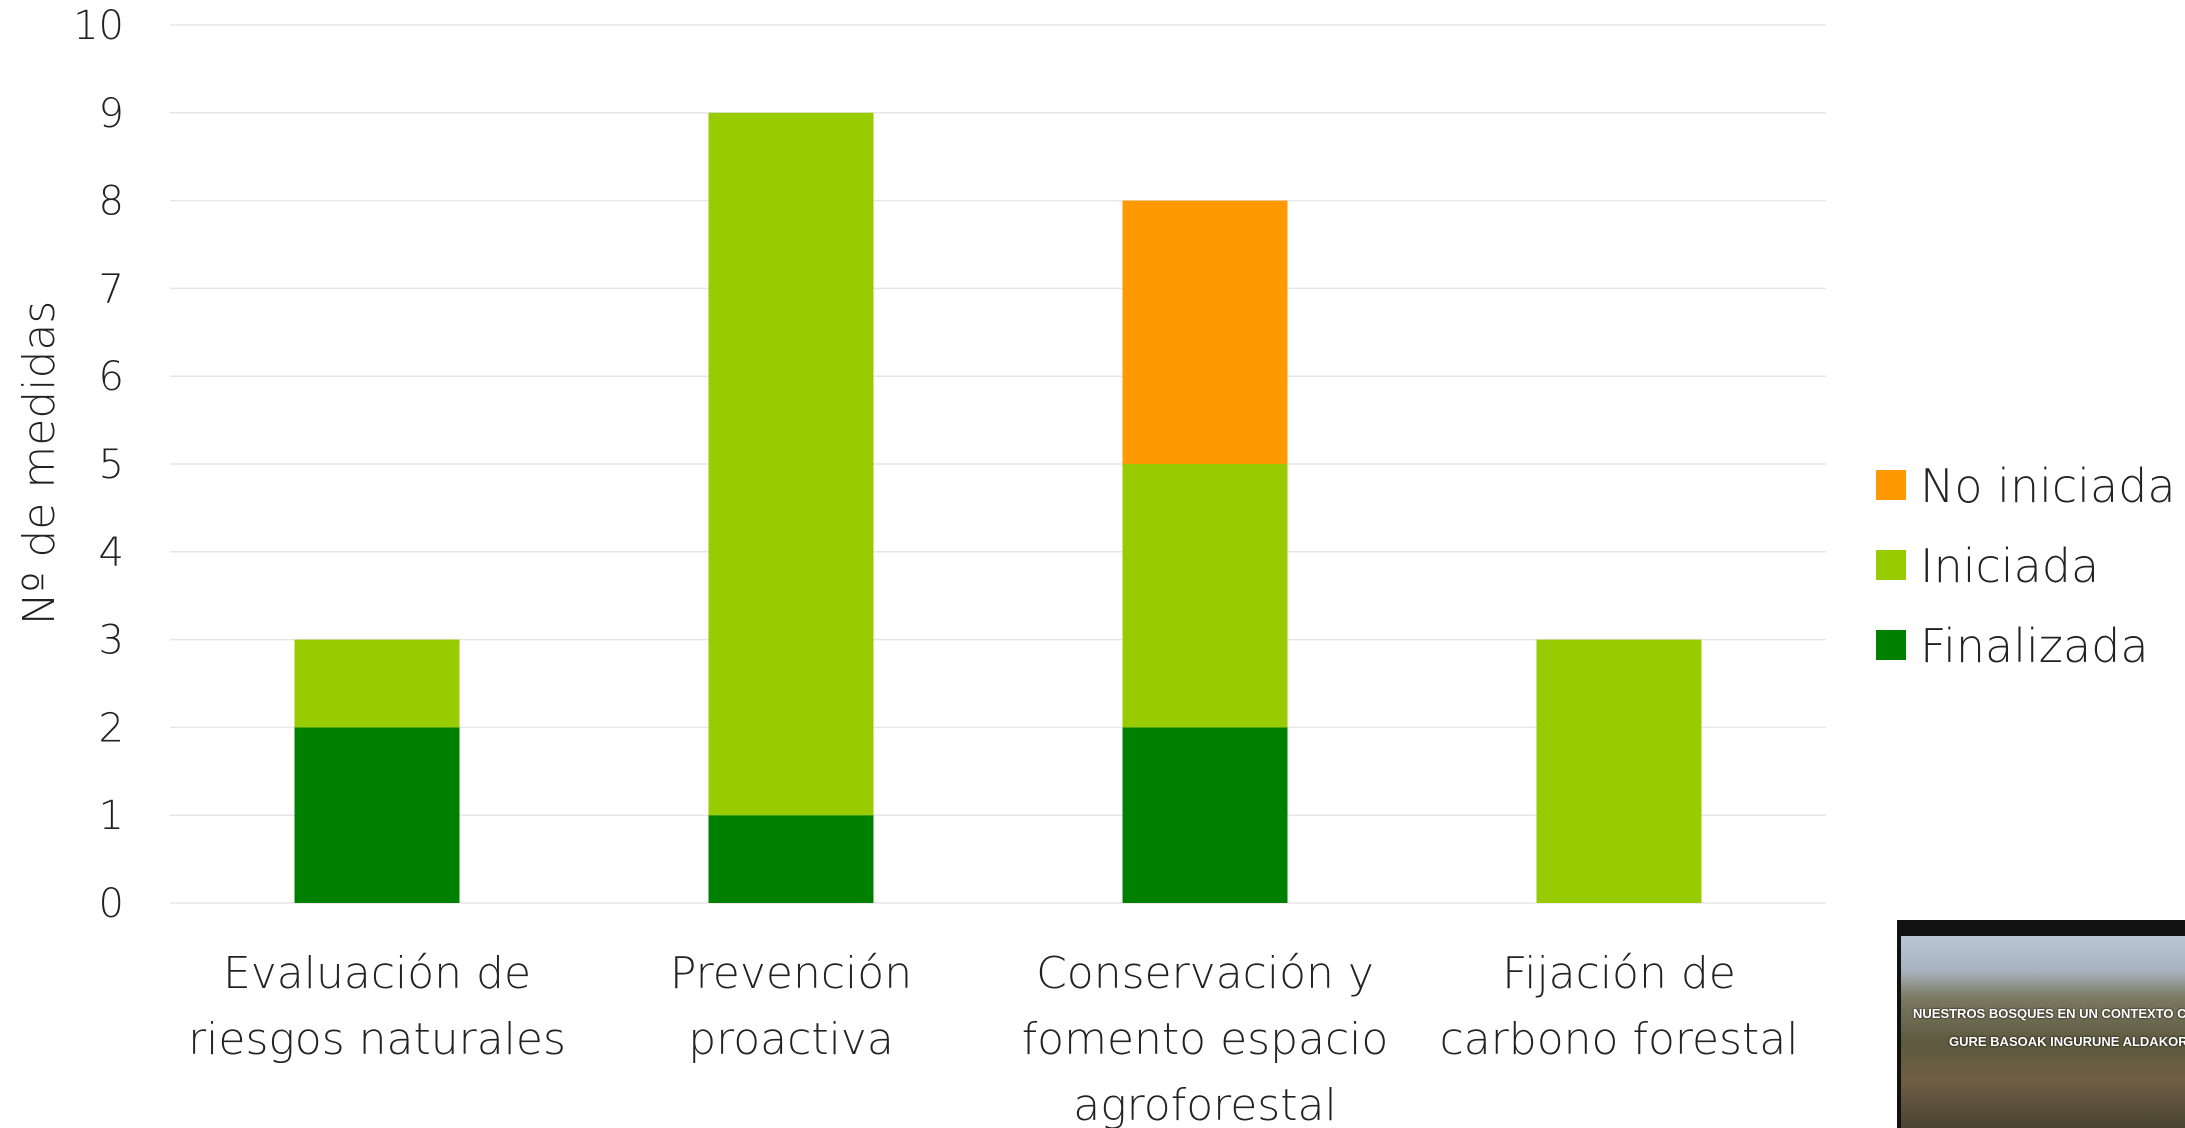  Describe the element at coordinates (1205, 973) in the screenshot. I see `x-category-label: Conservación y` at that location.